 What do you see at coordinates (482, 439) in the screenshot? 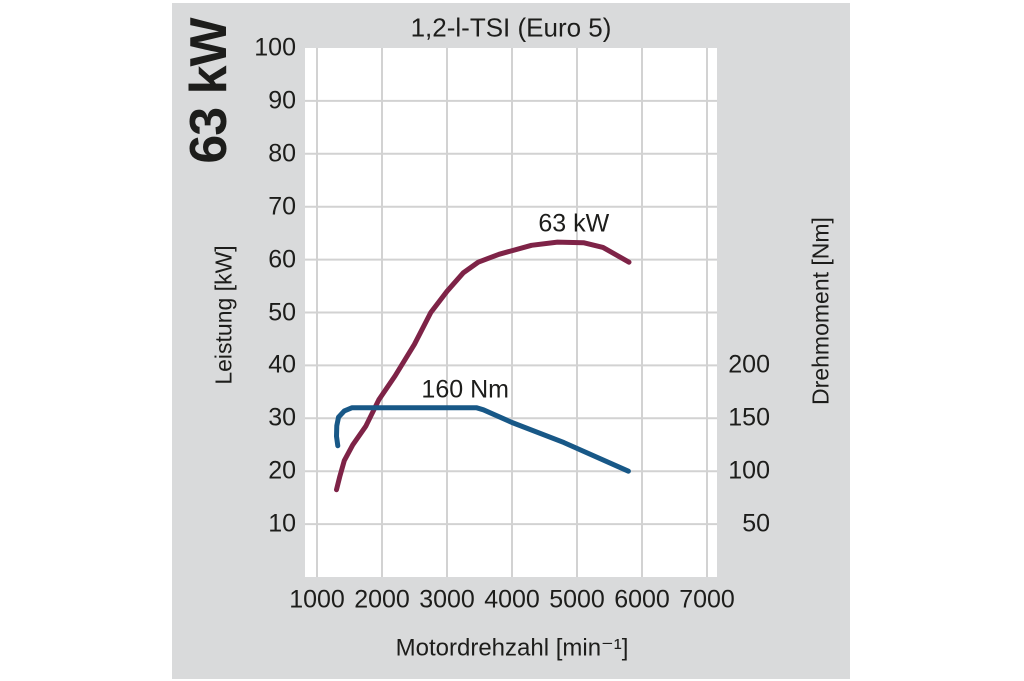
I see `Drehmoment-curve` at bounding box center [482, 439].